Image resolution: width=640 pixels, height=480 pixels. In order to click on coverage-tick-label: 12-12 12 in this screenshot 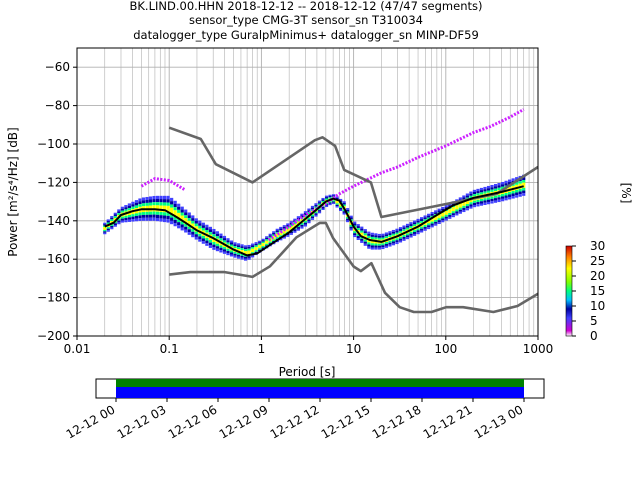, I will do `click(295, 421)`.